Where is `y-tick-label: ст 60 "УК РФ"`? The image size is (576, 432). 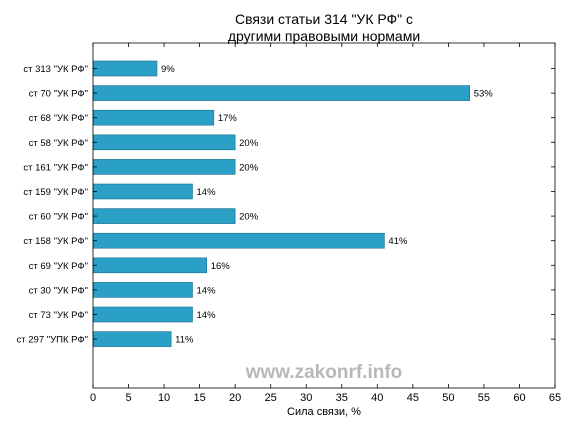
y-tick-label: ст 60 "УК РФ" is located at coordinates (58, 217).